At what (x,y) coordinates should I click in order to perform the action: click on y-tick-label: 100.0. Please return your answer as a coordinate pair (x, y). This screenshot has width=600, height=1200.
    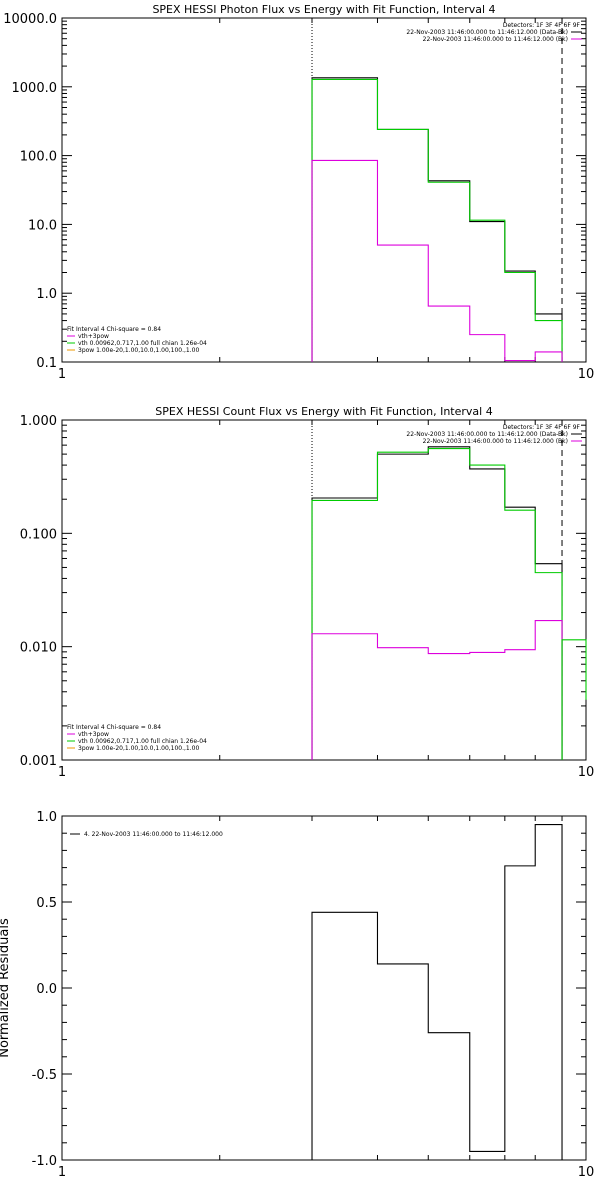
    Looking at the image, I should click on (38, 157).